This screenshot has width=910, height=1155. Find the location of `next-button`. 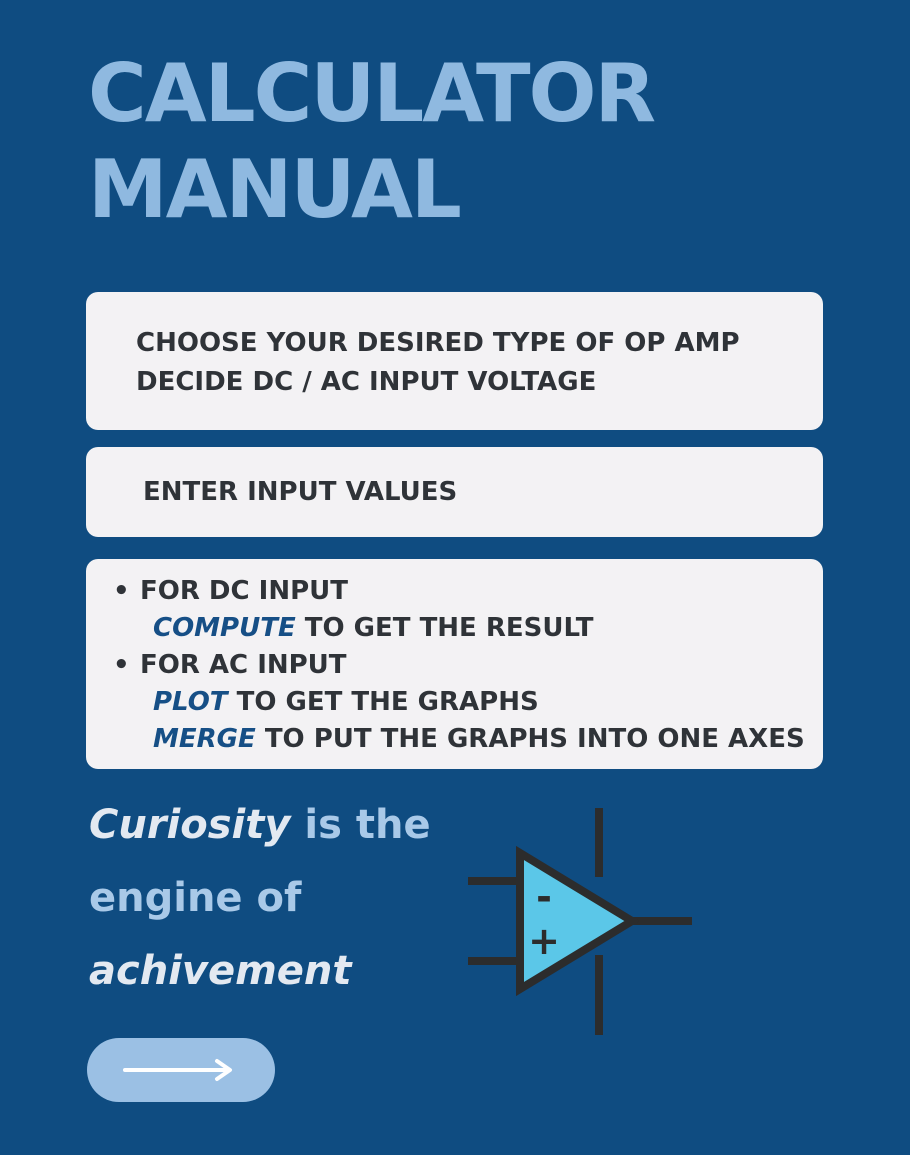

next-button is located at coordinates (181, 1070).